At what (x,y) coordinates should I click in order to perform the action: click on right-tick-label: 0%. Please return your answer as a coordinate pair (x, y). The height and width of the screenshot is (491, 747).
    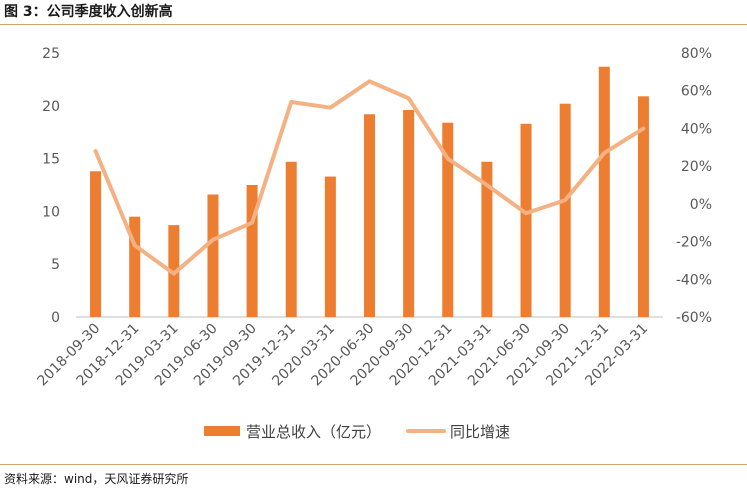
    Looking at the image, I should click on (701, 205).